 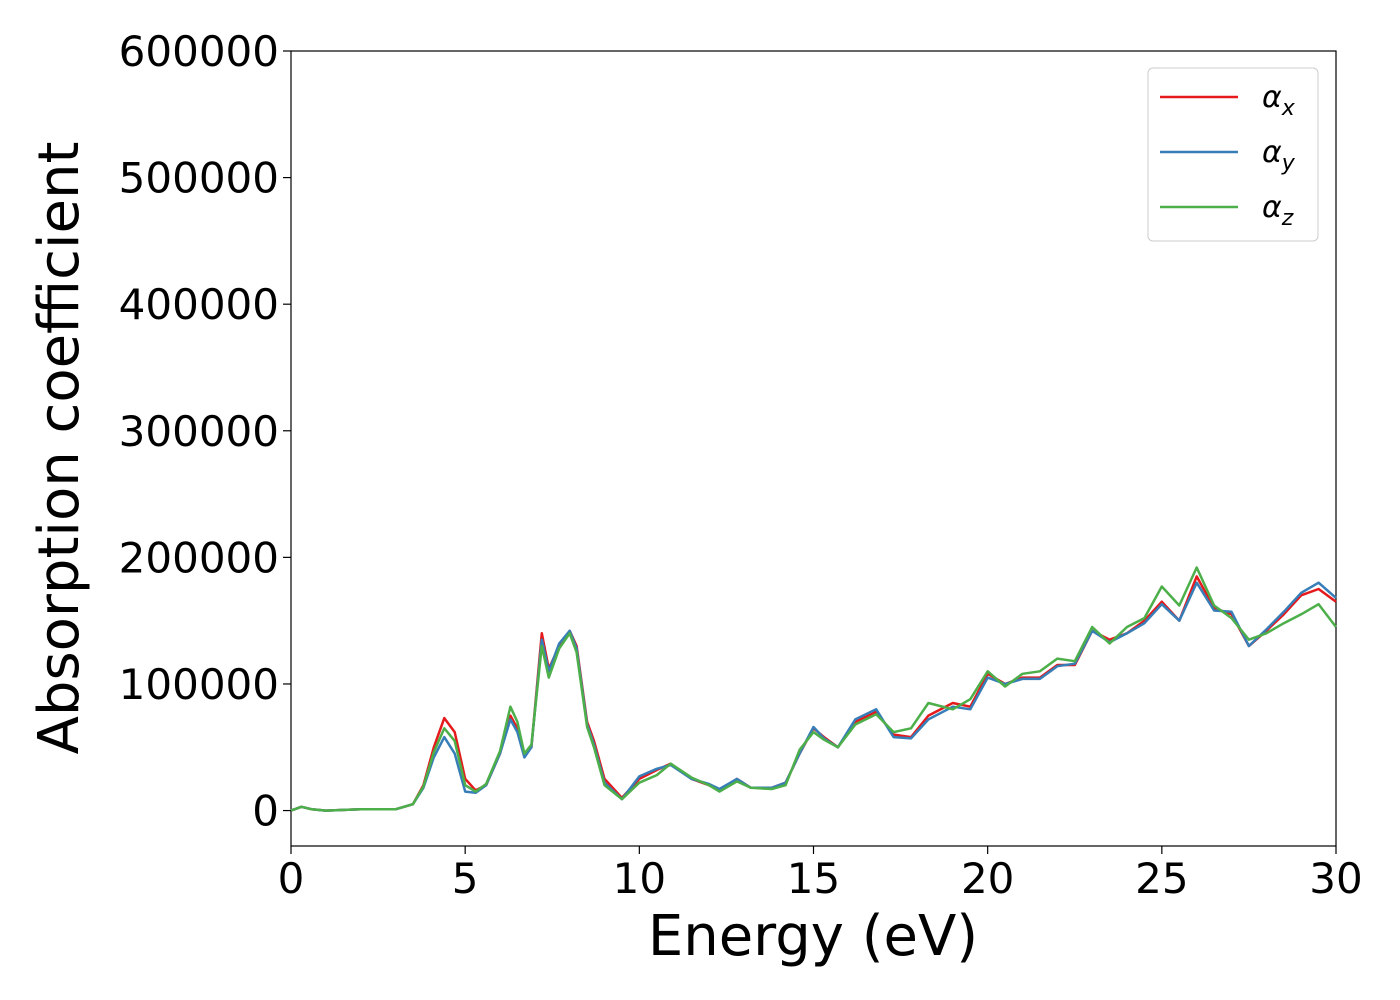 What do you see at coordinates (813, 878) in the screenshot?
I see `x-tick-label: 15` at bounding box center [813, 878].